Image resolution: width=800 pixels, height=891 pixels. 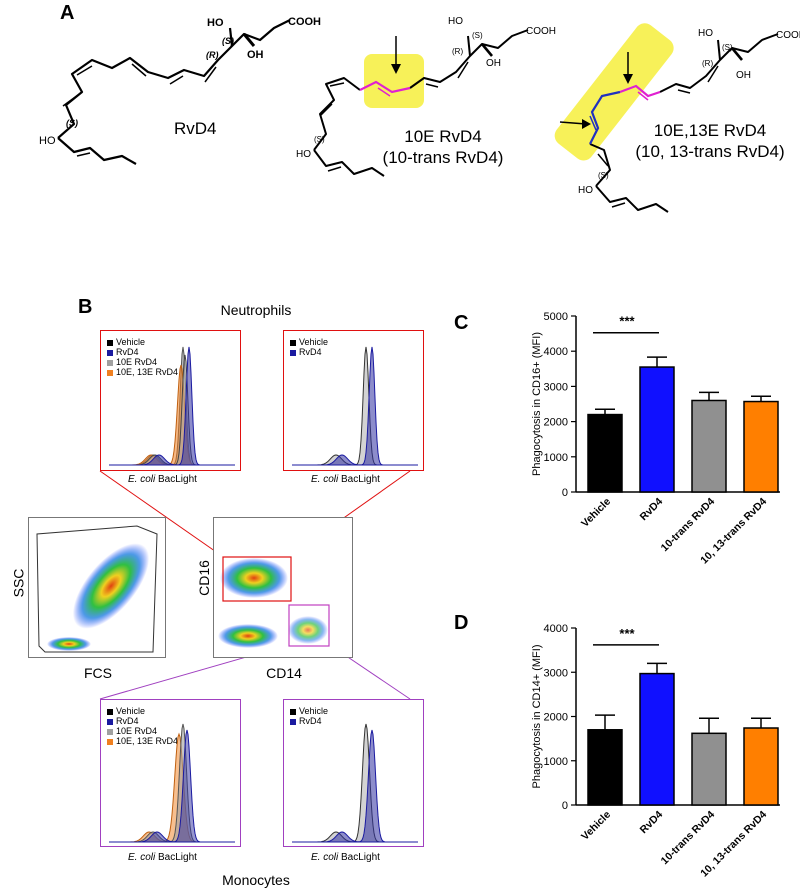 What do you see at coordinates (284, 673) in the screenshot?
I see `scatter2-xlabel: CD14` at bounding box center [284, 673].